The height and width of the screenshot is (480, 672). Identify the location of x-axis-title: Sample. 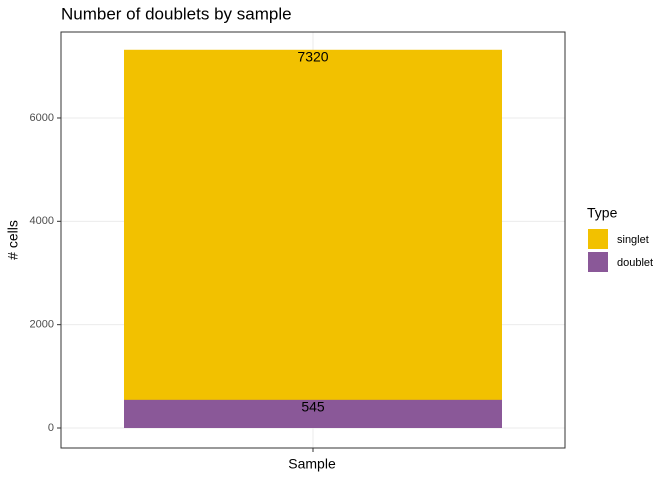
(312, 464).